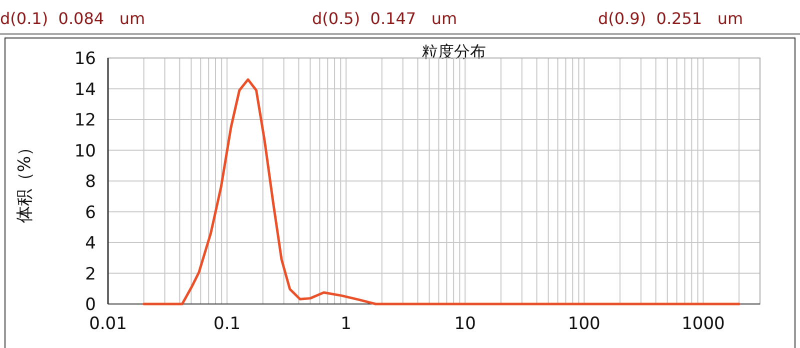 The image size is (800, 348). Describe the element at coordinates (227, 324) in the screenshot. I see `x-tick-label: 0.1` at that location.